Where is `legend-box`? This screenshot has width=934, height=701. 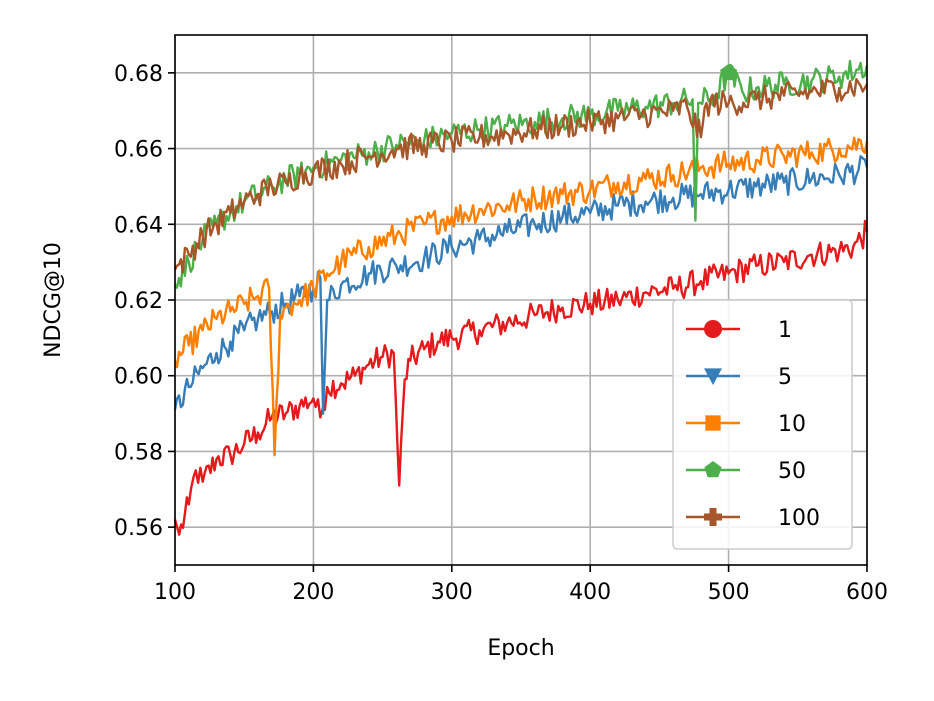
legend-box is located at coordinates (762, 424).